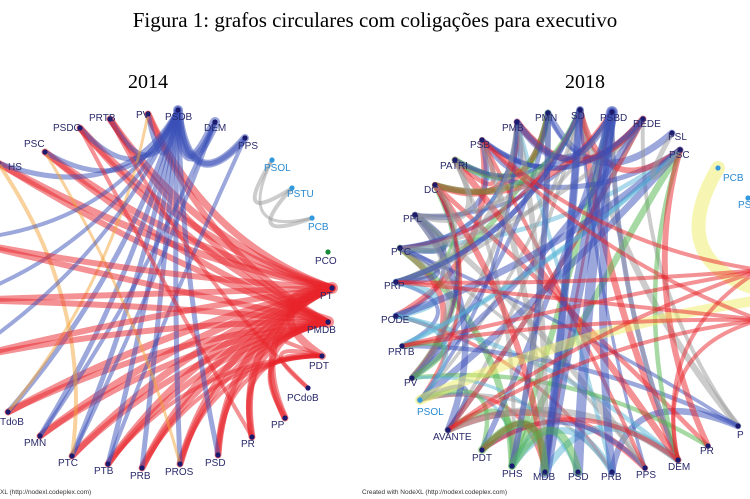 The image size is (750, 499). What do you see at coordinates (744, 205) in the screenshot?
I see `node-label: PS` at bounding box center [744, 205].